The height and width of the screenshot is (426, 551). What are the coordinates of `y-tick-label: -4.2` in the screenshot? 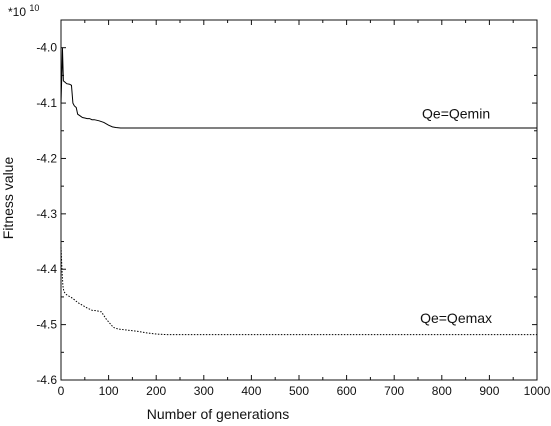 It's located at (46, 158).